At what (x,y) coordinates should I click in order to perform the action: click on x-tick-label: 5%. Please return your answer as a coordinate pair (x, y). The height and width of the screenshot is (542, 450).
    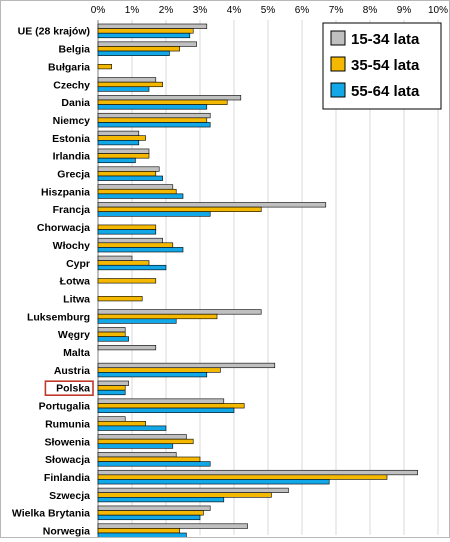
    Looking at the image, I should click on (268, 10).